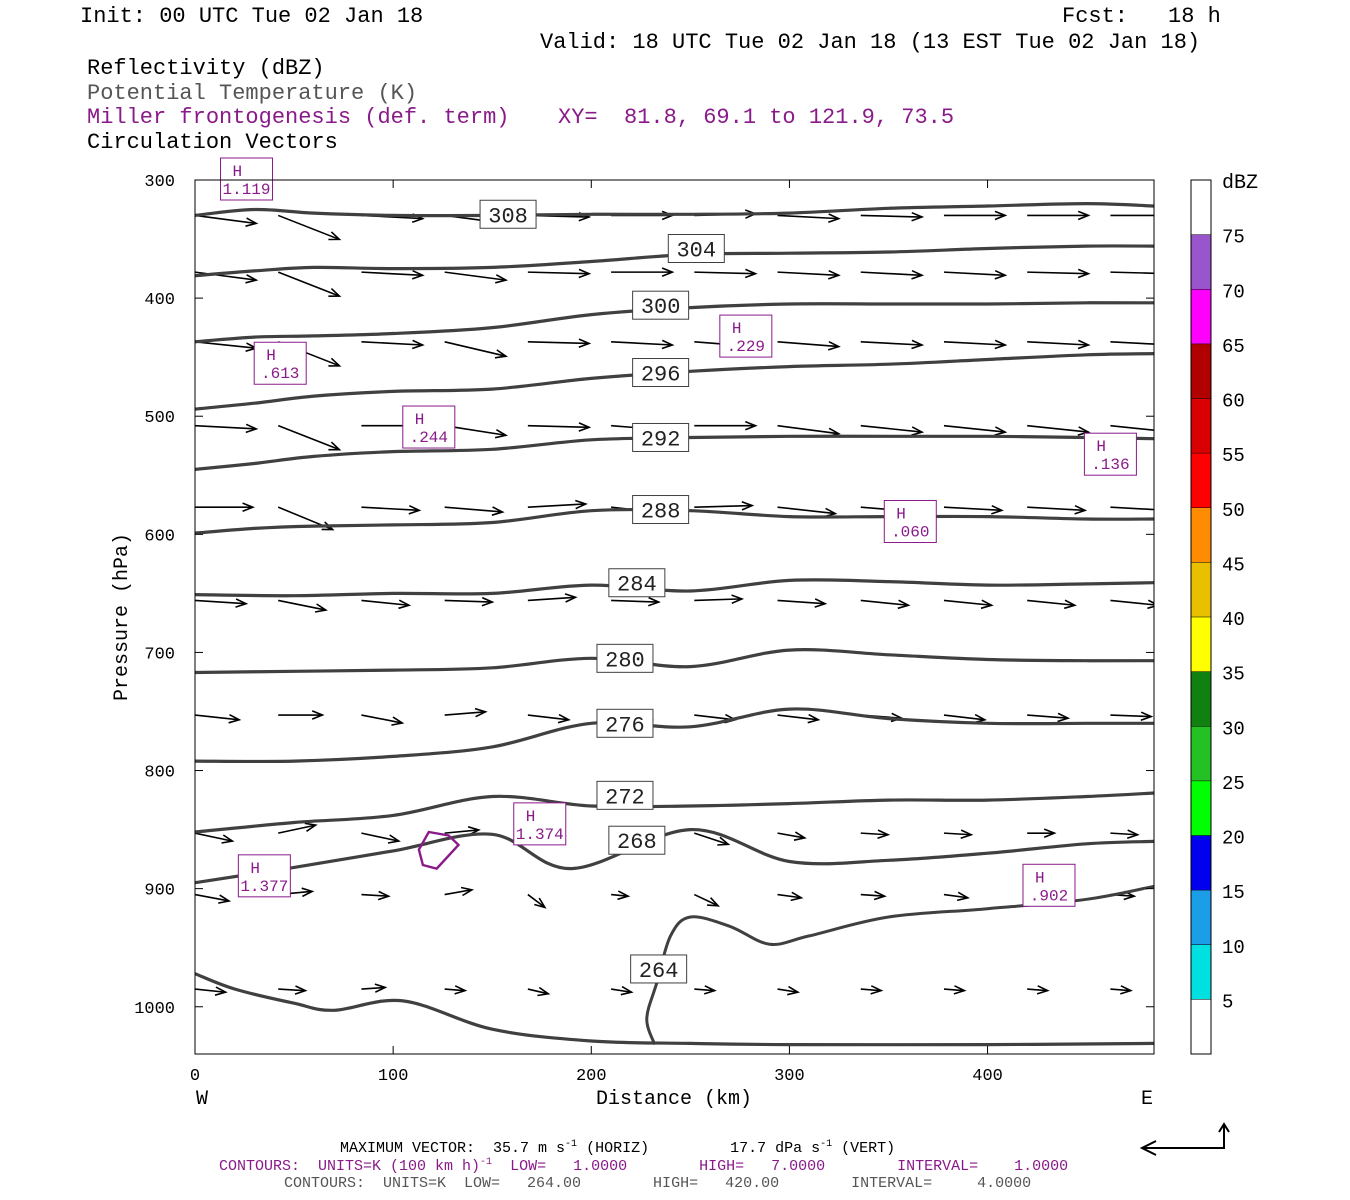 This screenshot has width=1350, height=1200. What do you see at coordinates (247, 179) in the screenshot?
I see `frontogenesis-max-label: H1.119` at bounding box center [247, 179].